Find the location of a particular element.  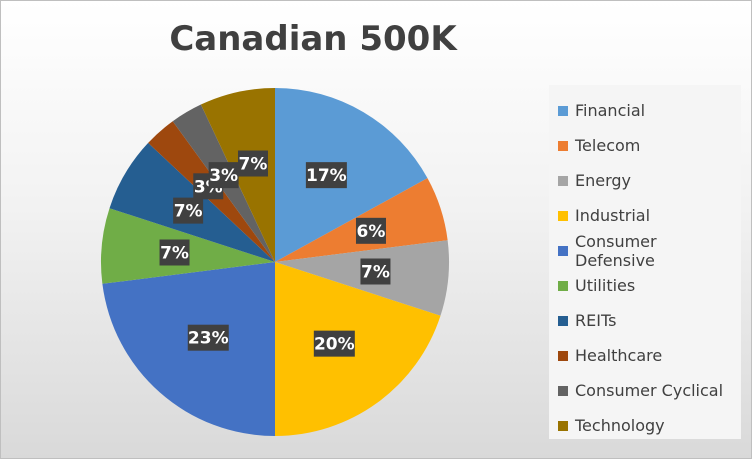

data-label-text: 20% is located at coordinates (334, 345).